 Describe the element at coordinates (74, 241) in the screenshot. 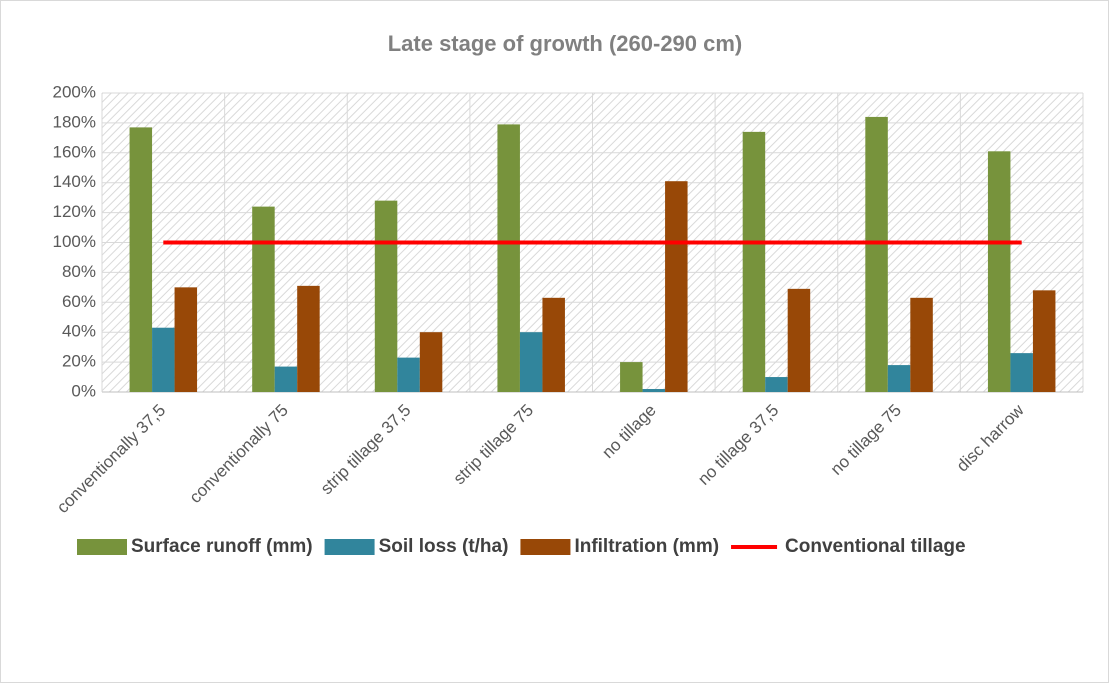

I see `y-tick-label: 100%` at that location.